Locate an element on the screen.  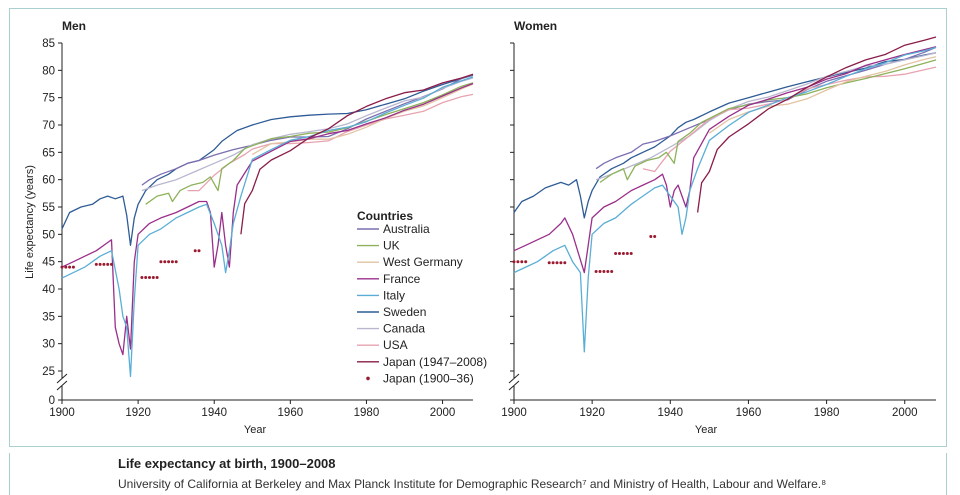
women-panel-title: Women is located at coordinates (535, 26).